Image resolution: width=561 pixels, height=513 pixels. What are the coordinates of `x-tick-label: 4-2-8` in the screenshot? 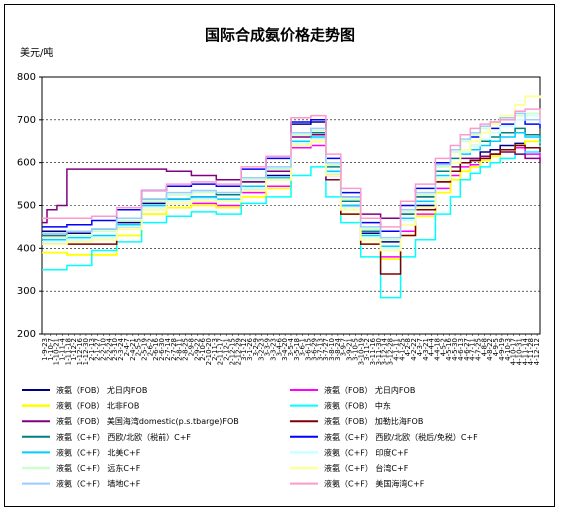 It's located at (408, 347).